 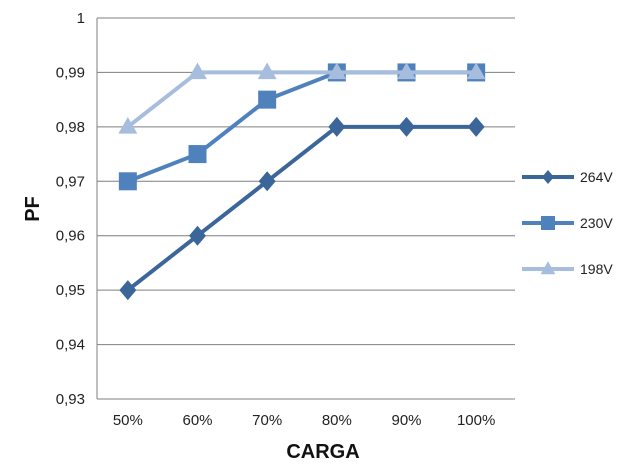 I want to click on legend-item-230V: 230V, so click(x=567, y=223).